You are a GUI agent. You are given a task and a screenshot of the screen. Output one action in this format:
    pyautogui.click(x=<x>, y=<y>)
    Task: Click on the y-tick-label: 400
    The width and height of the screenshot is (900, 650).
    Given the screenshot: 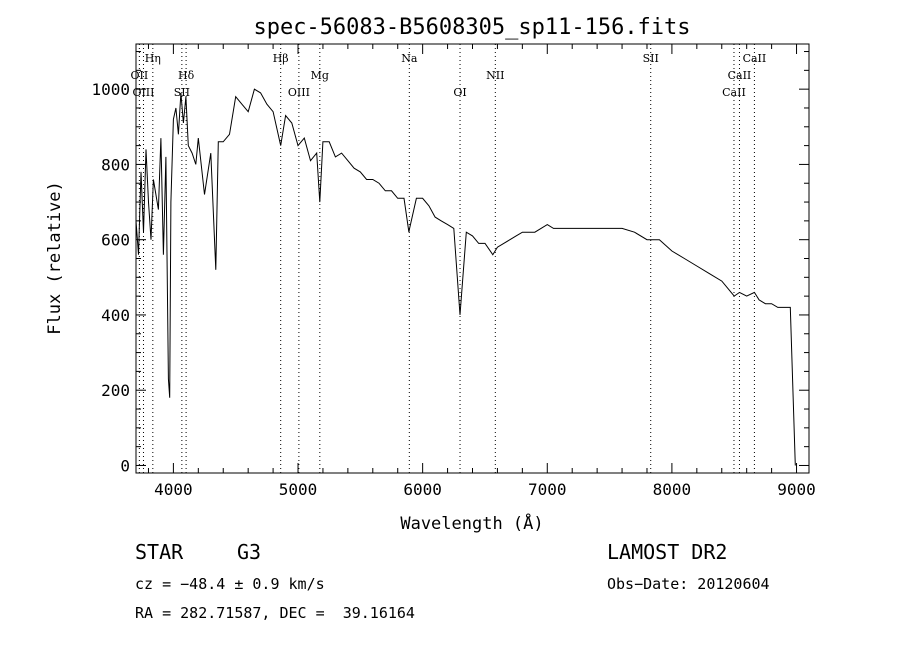 What is the action you would take?
    pyautogui.click(x=115, y=315)
    